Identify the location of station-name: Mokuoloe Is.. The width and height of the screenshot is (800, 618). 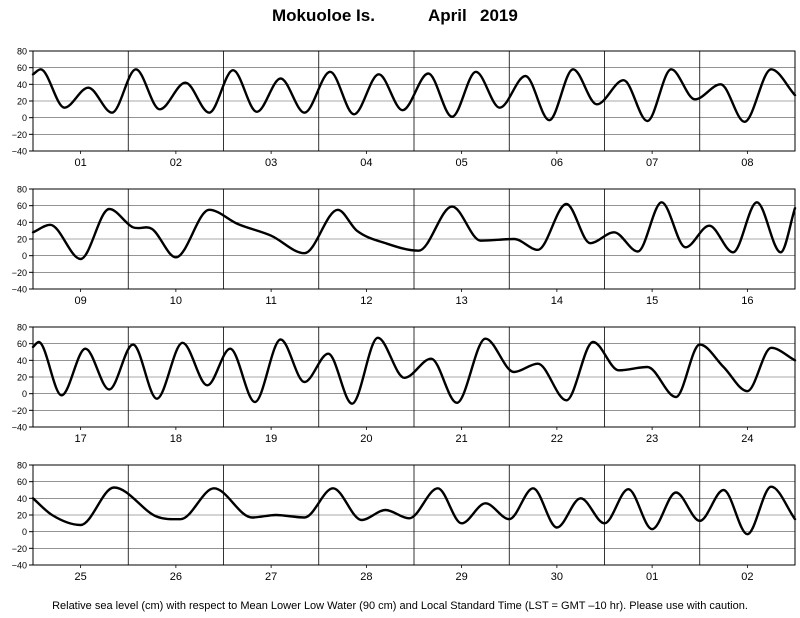
(323, 15).